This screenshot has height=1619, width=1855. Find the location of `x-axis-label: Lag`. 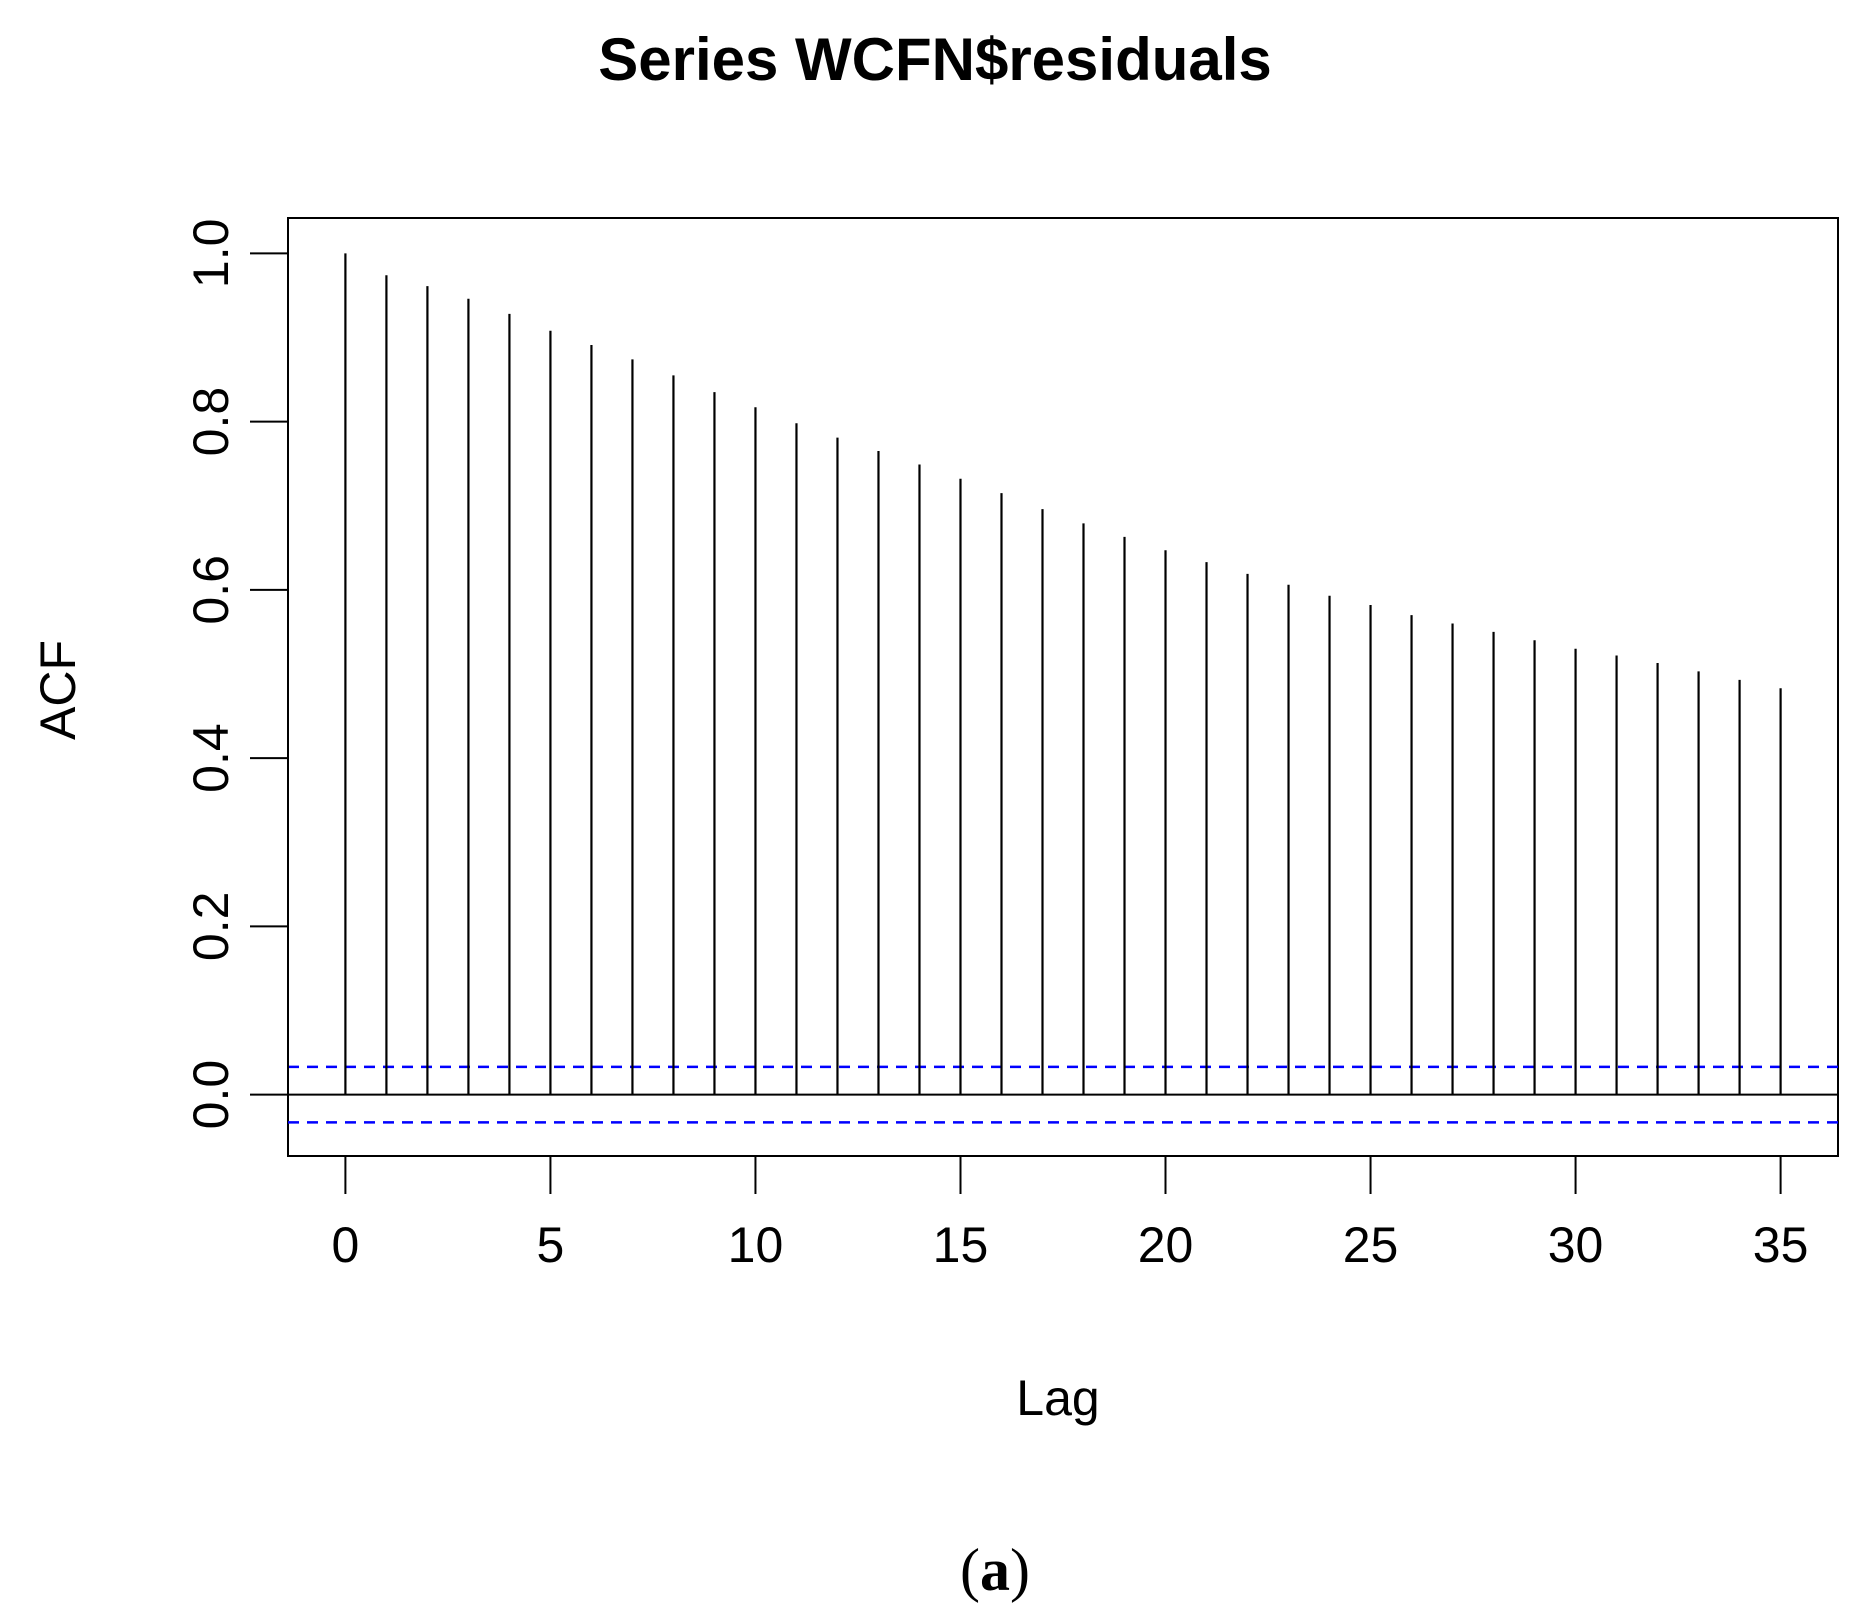

x-axis-label: Lag is located at coordinates (1057, 1398).